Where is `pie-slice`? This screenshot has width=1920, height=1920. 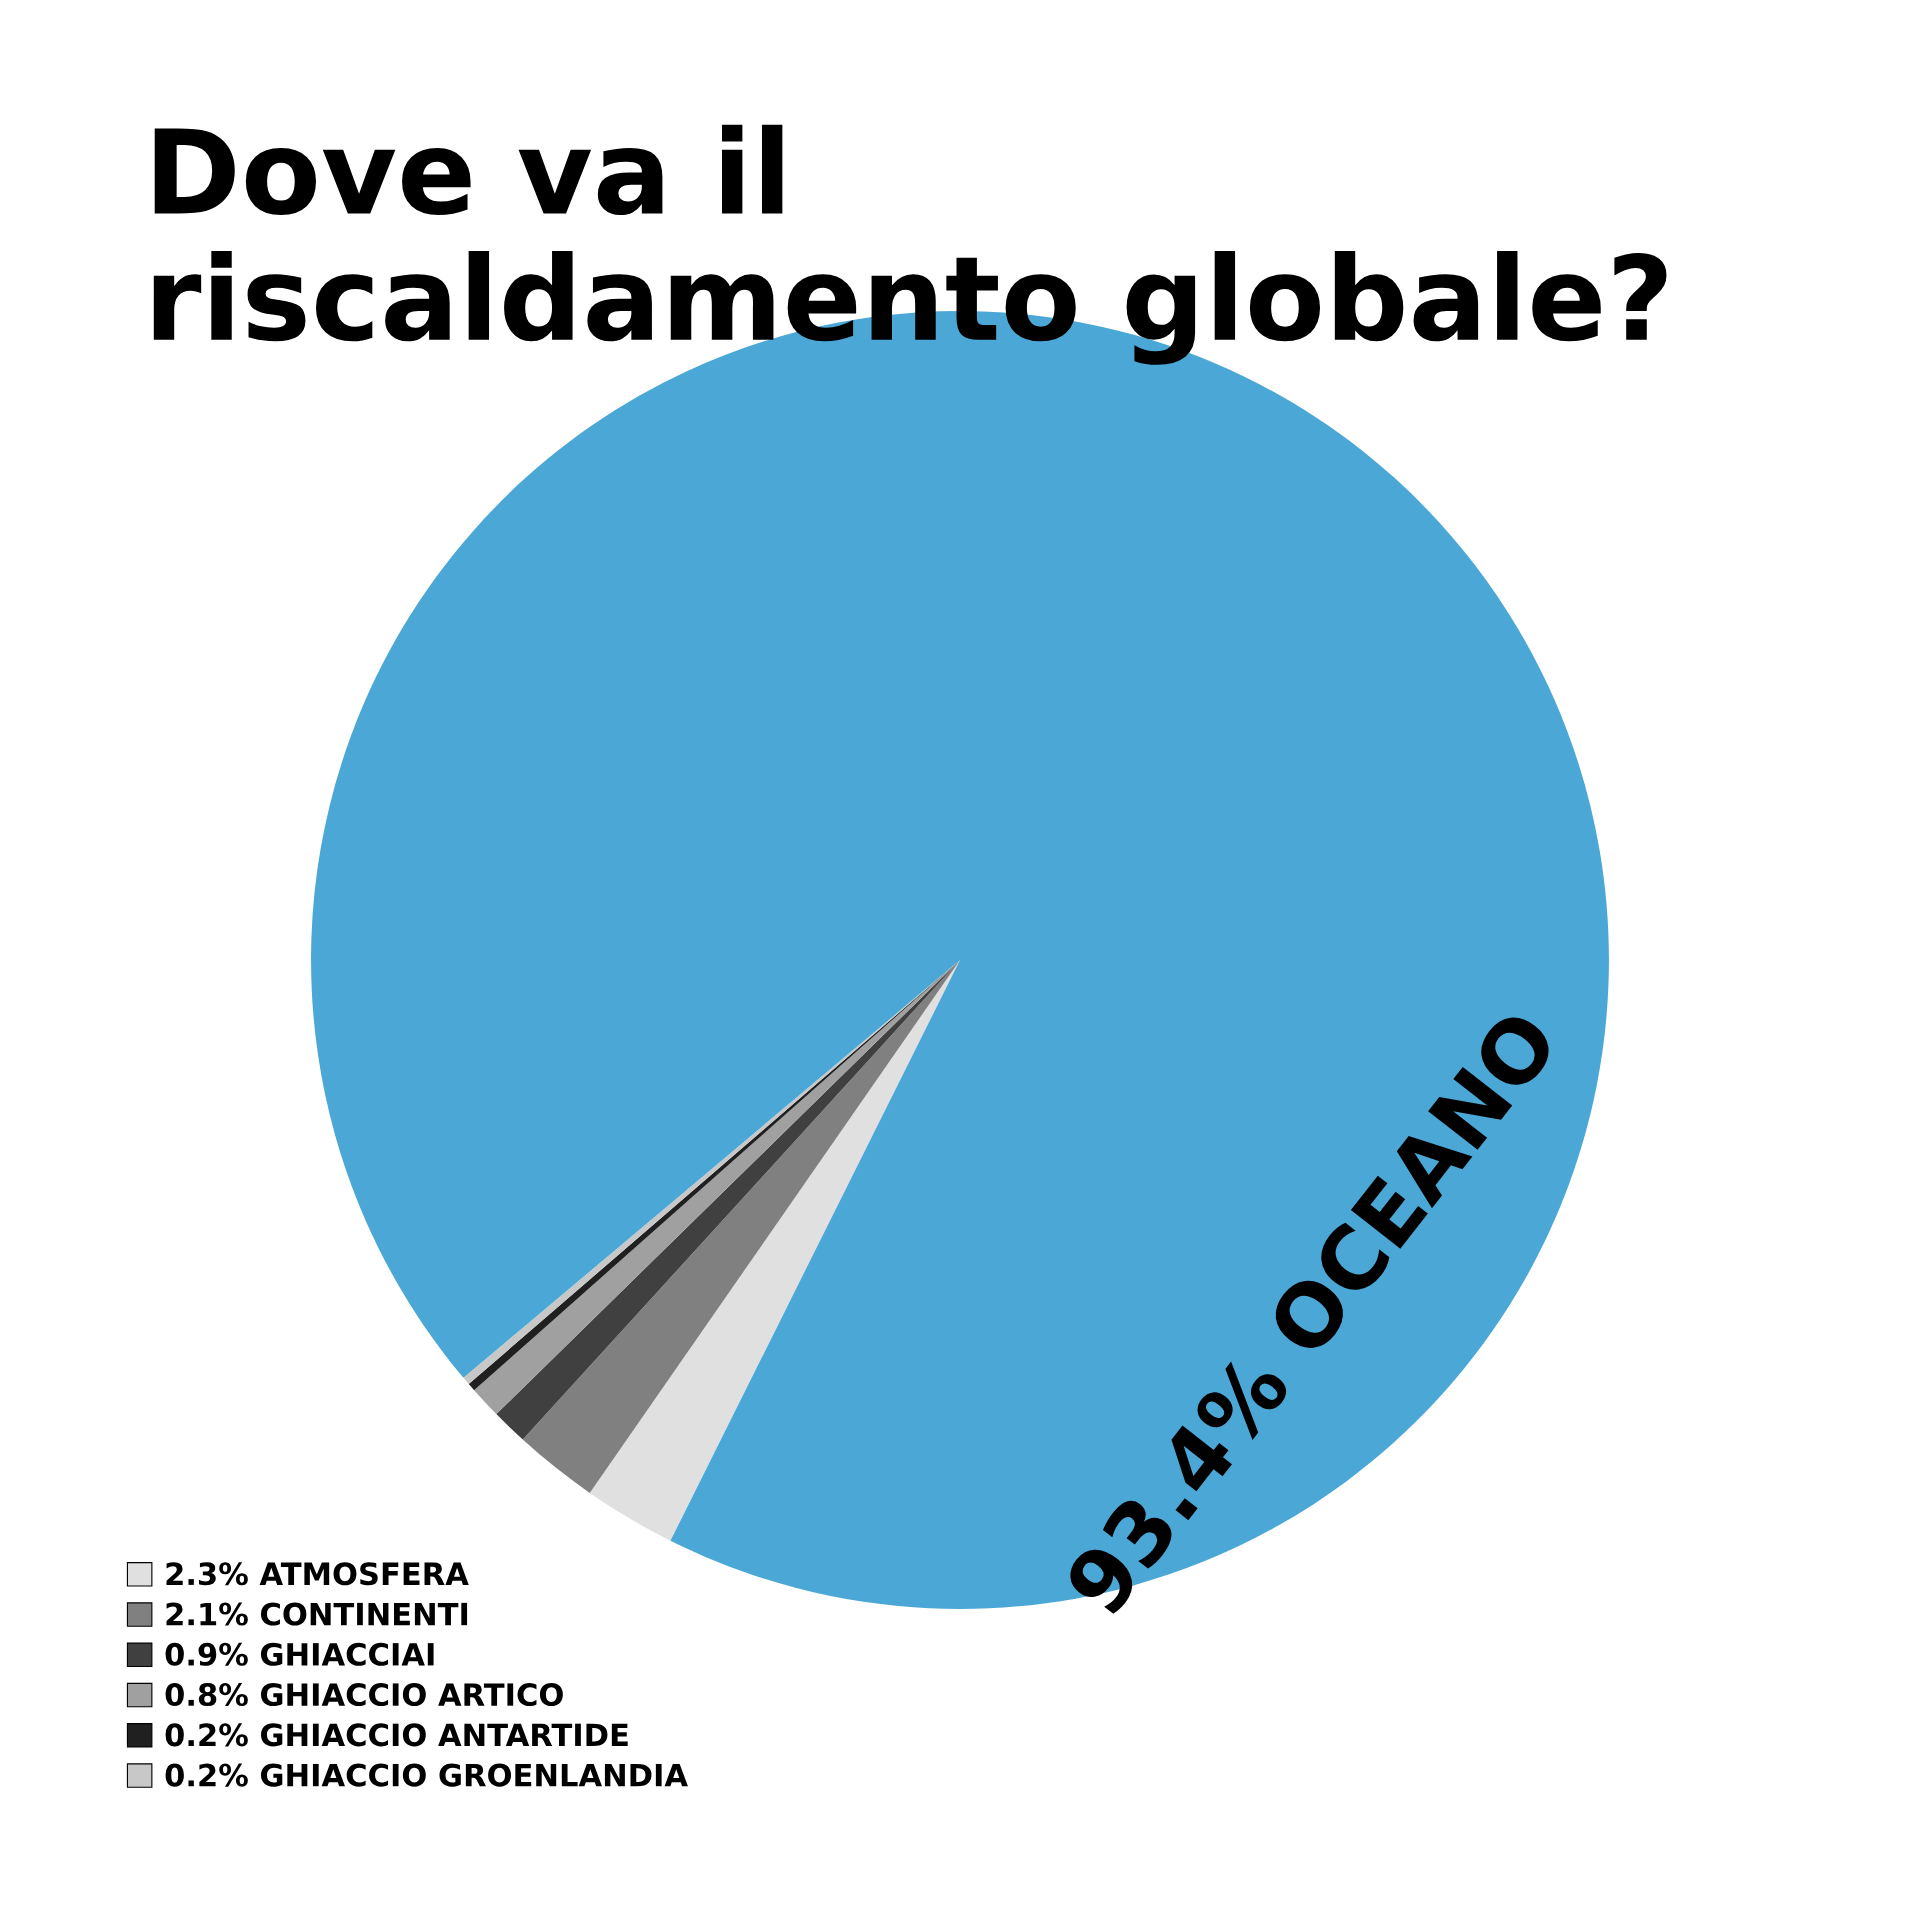
pie-slice is located at coordinates (774, 1250).